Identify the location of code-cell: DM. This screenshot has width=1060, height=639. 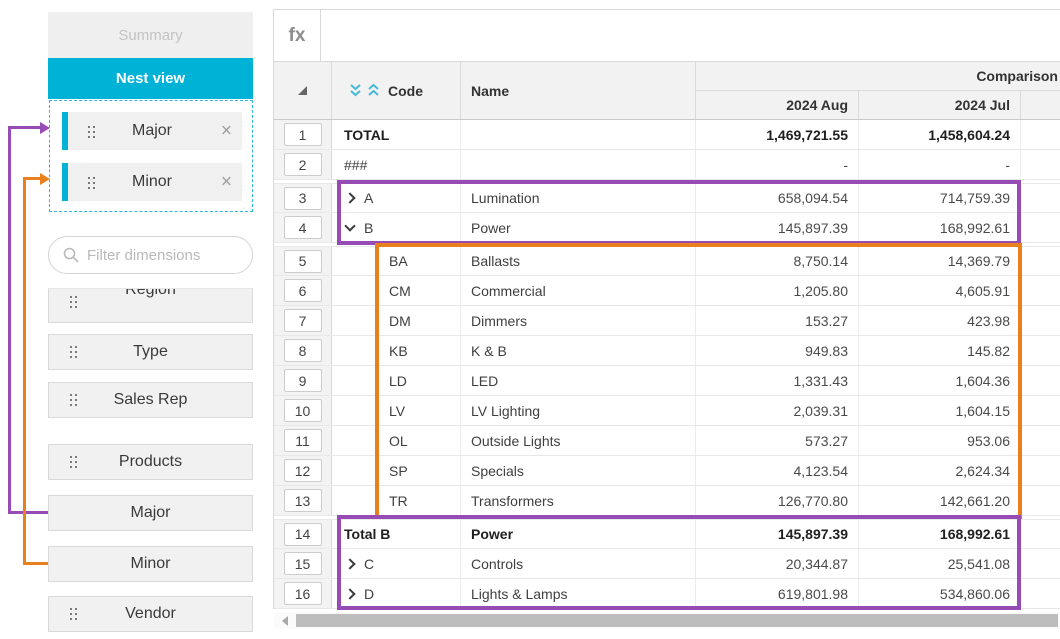
(396, 320).